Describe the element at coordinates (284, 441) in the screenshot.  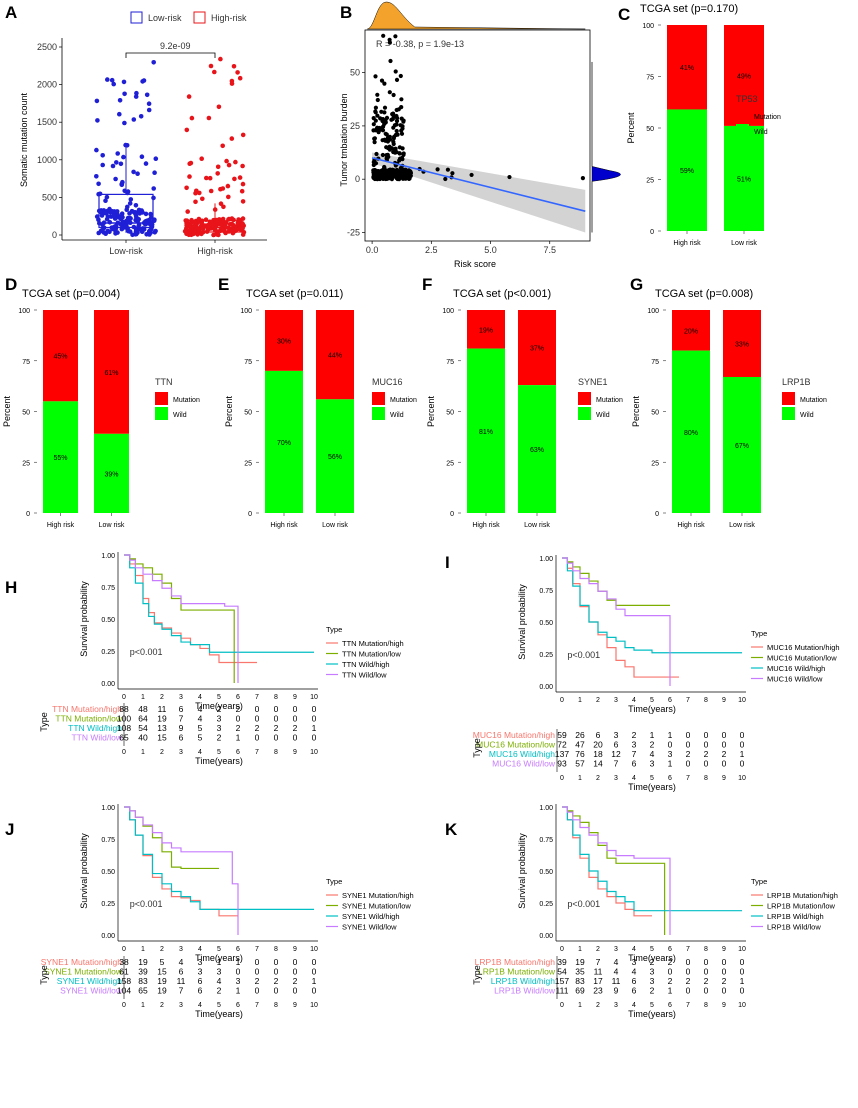
I see `bar-wild-segment` at that location.